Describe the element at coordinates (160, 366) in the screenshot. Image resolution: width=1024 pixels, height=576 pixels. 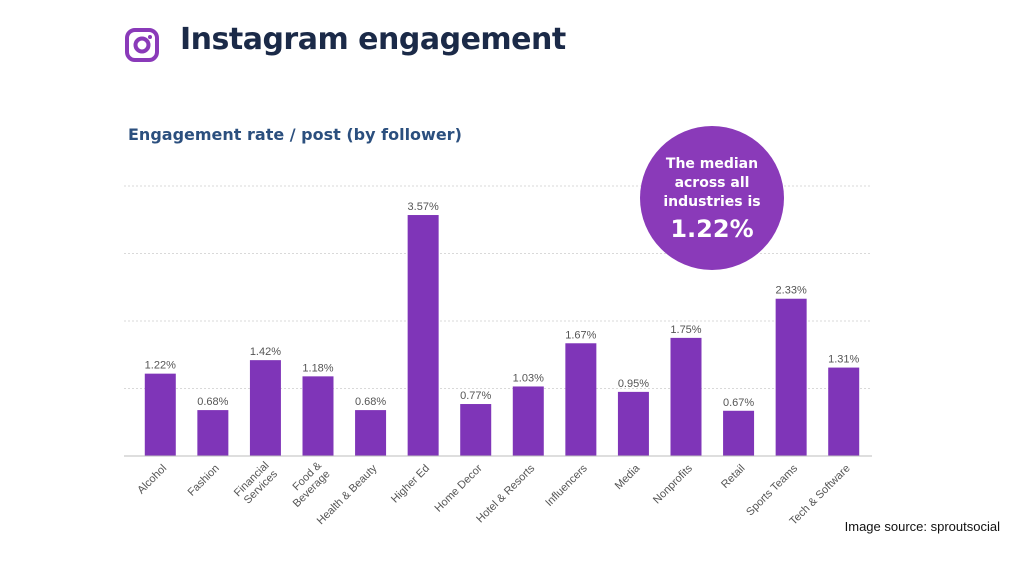
I see `bar-value-label: 1.22%` at that location.